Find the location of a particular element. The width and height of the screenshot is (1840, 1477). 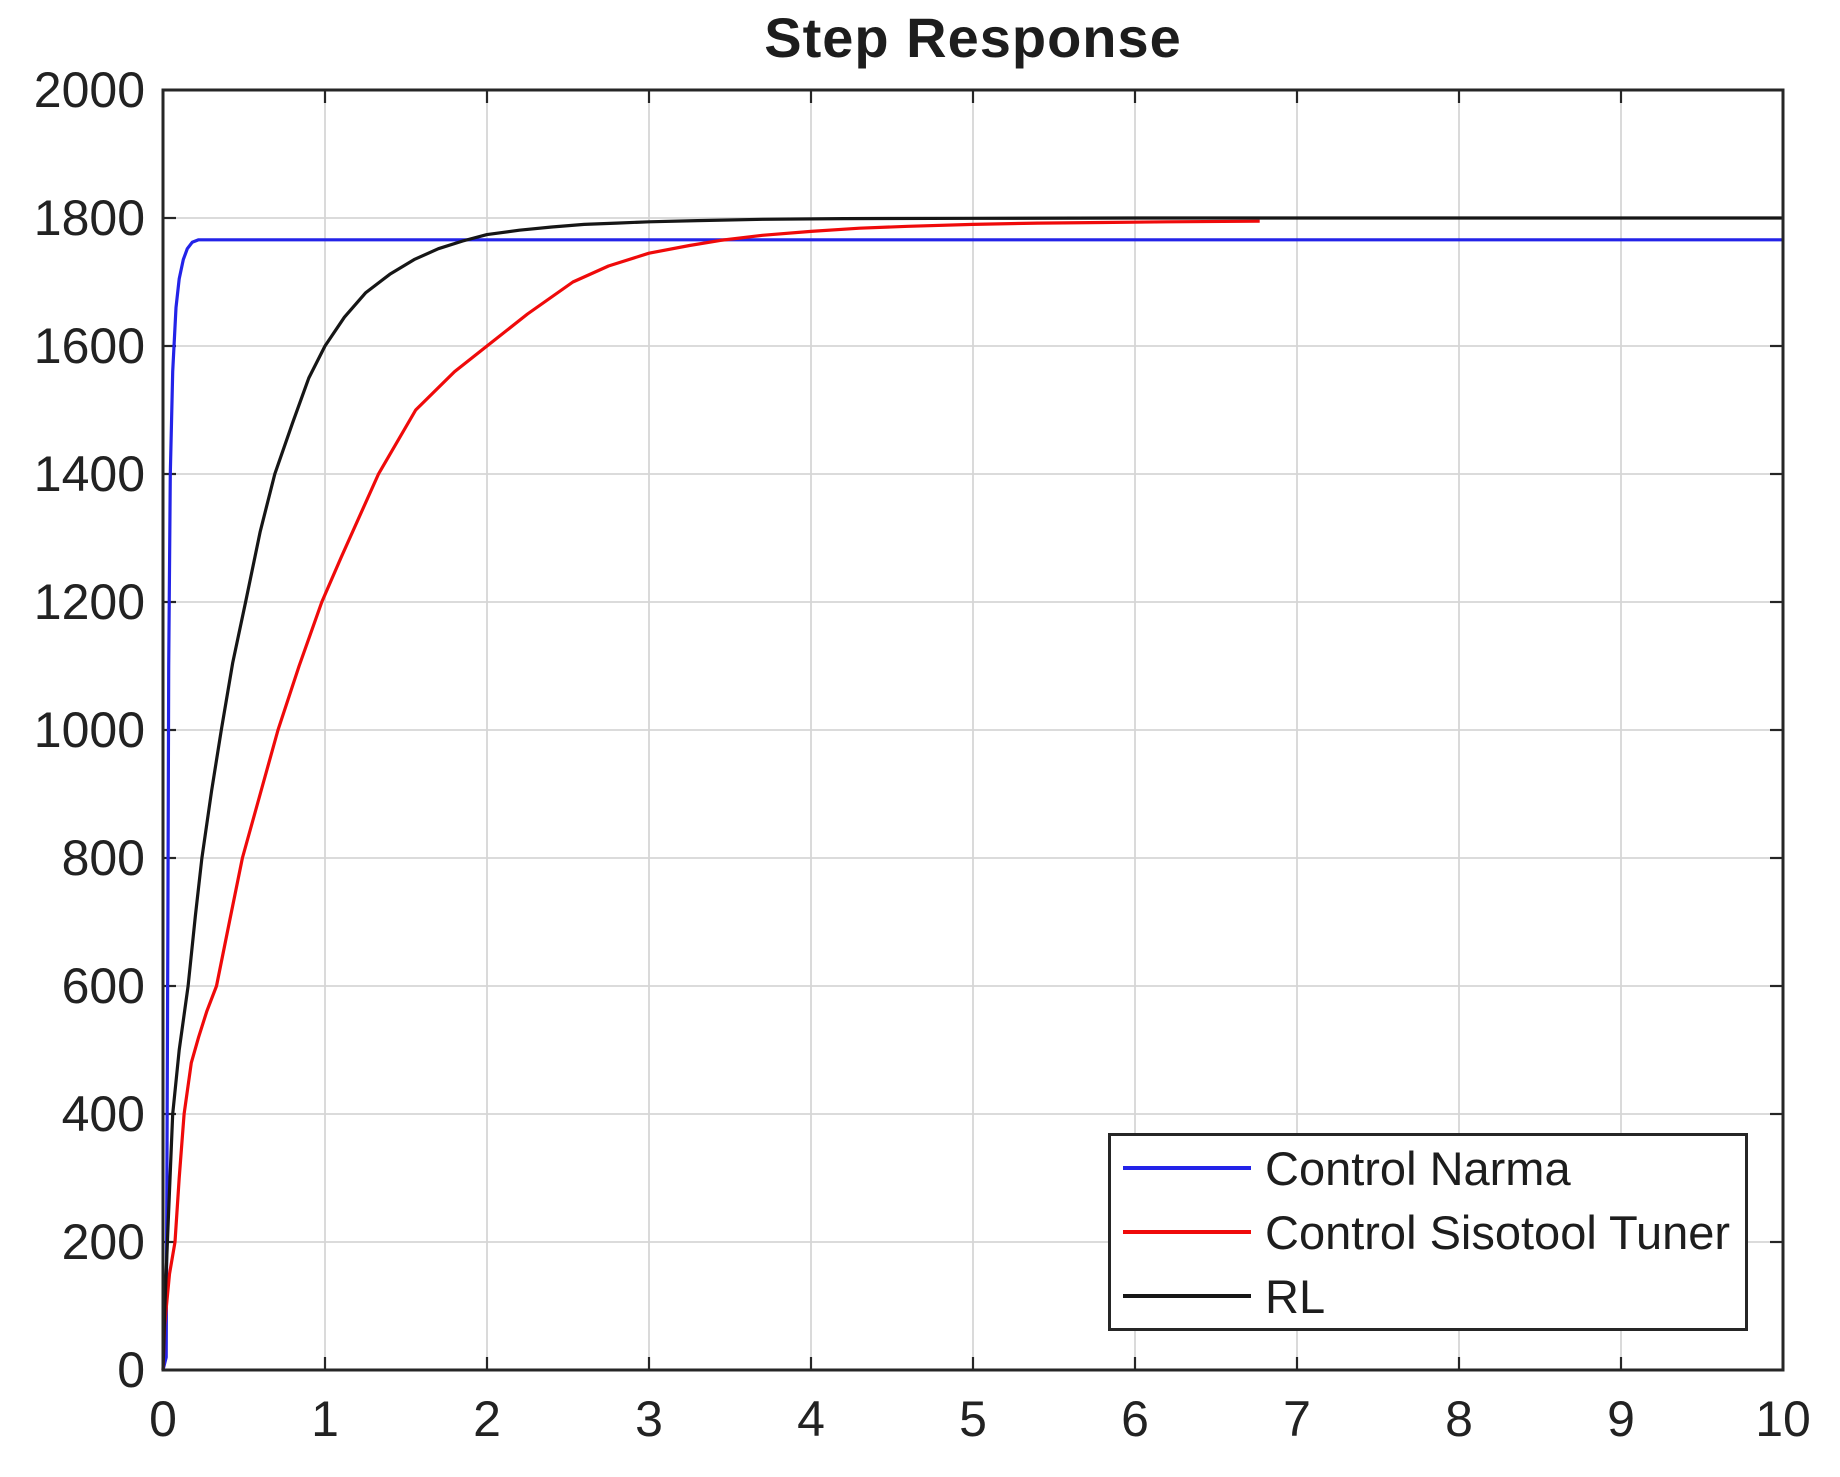

legend: Control Narma Control Sisotool Tuner RL is located at coordinates (1428, 1232).